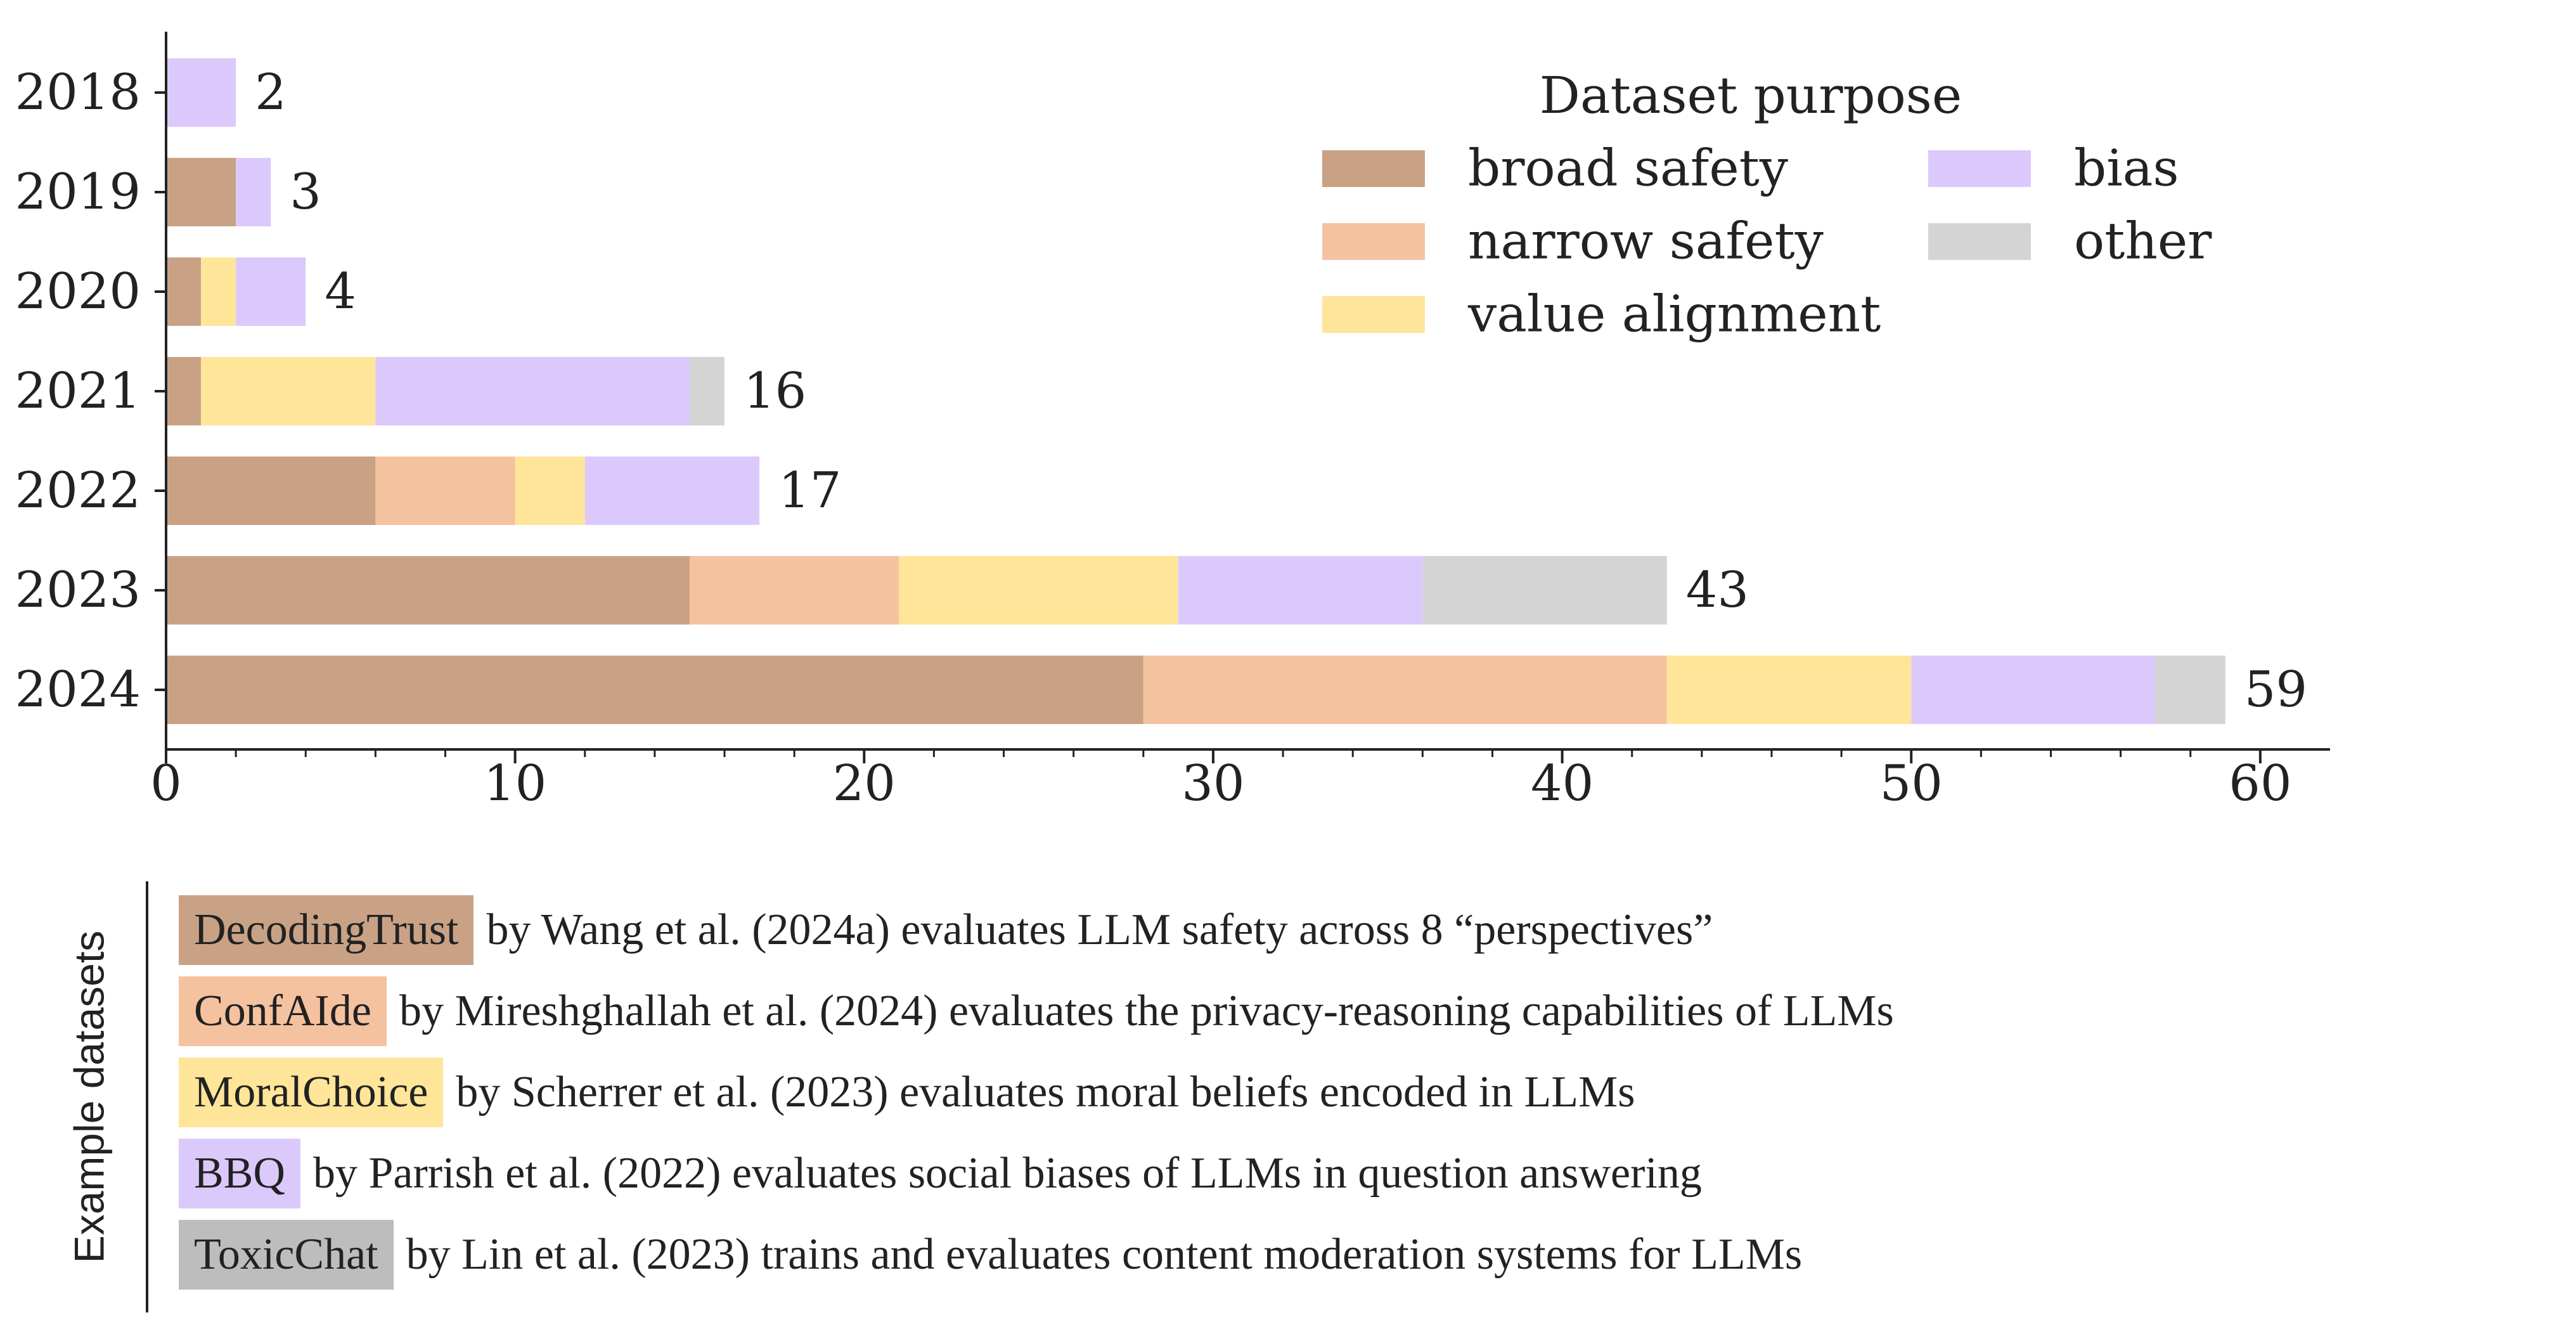  I want to click on example-datasets-rule, so click(147, 1096).